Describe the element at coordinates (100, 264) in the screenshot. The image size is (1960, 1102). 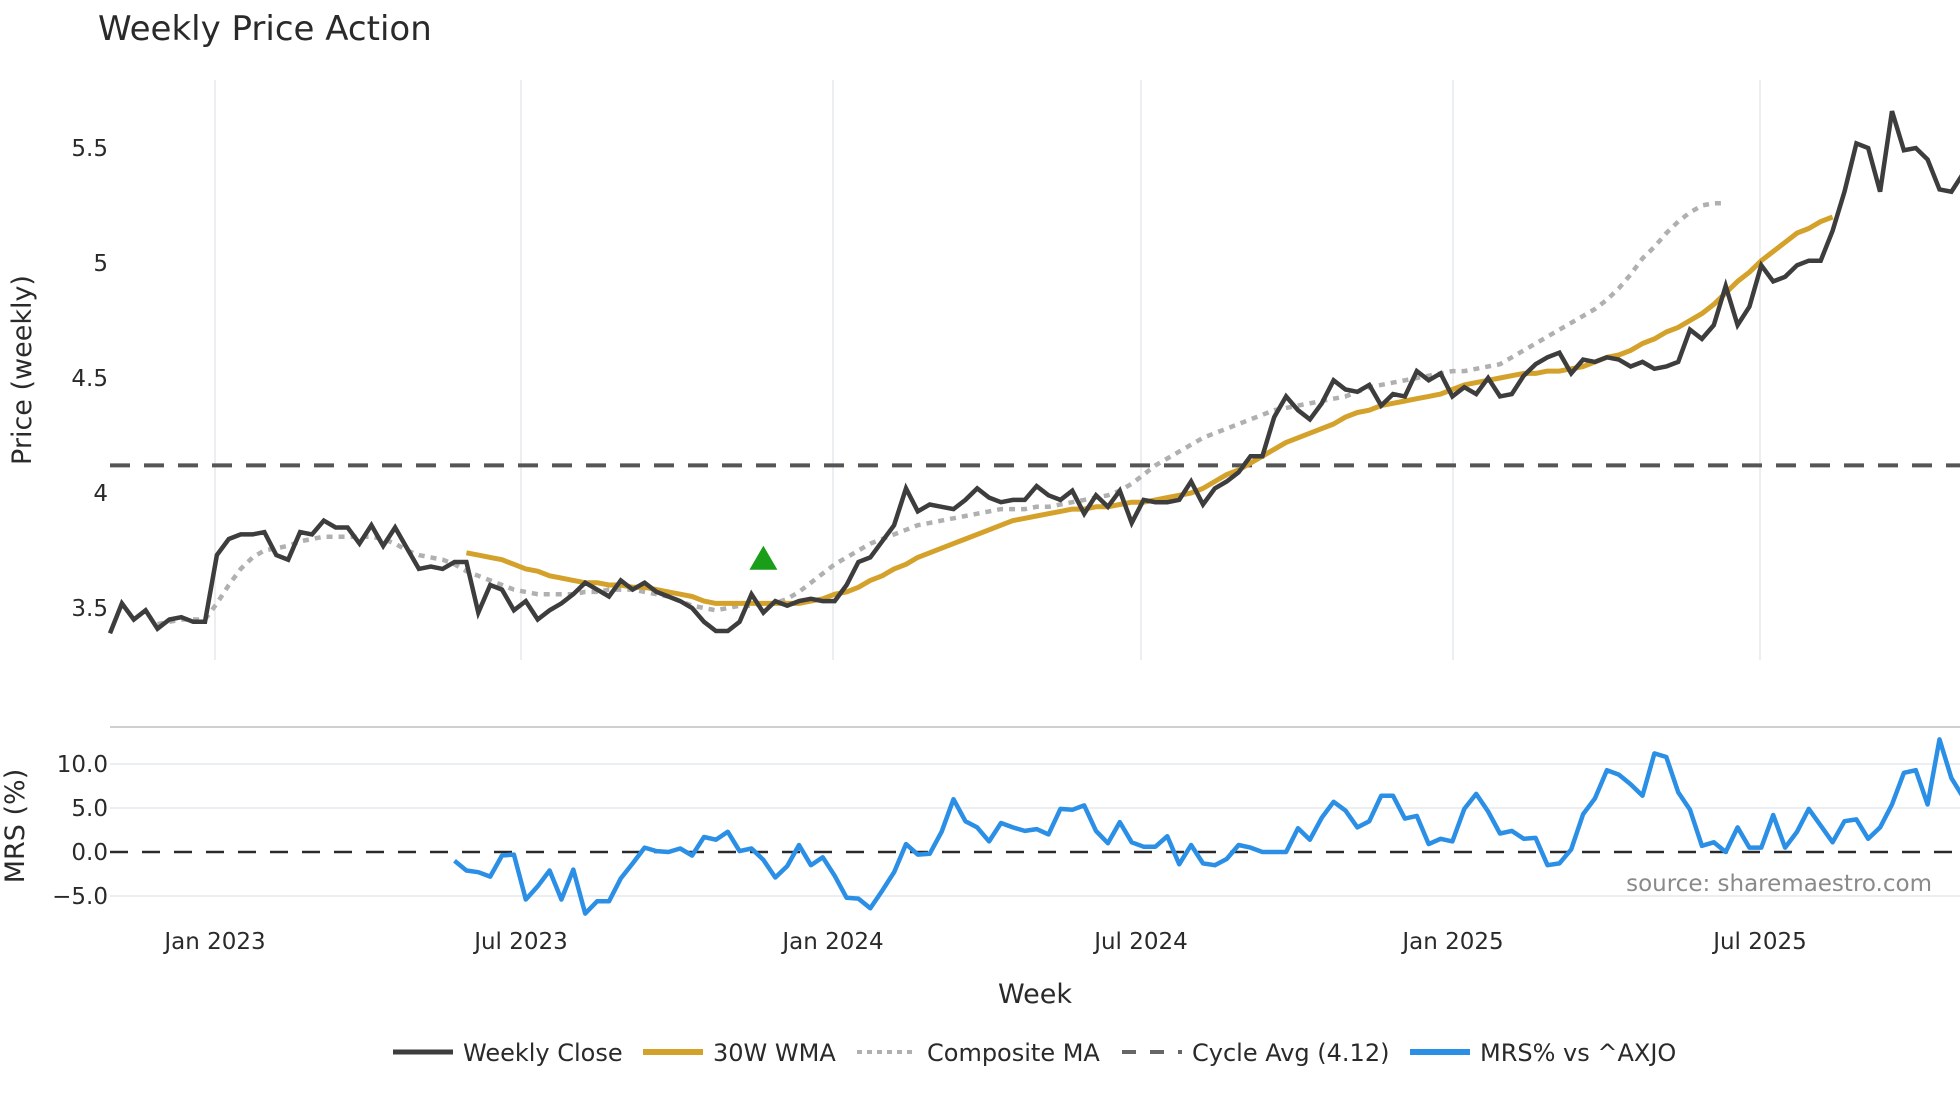
I see `price-y-tick-label: 5` at that location.